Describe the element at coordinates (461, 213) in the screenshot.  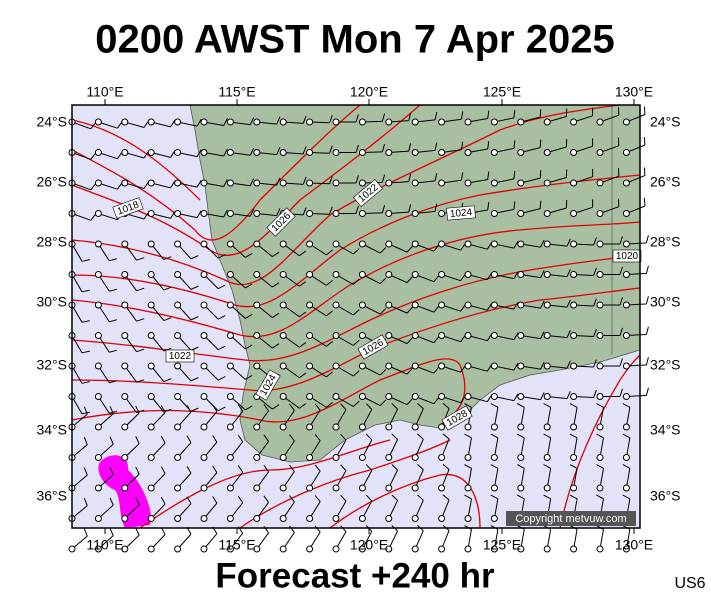
I see `isobar-label: 1024` at that location.